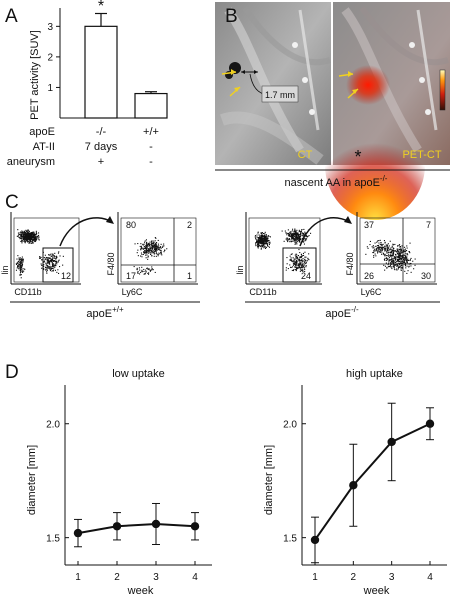 The image size is (452, 600). Describe the element at coordinates (280, 95) in the screenshot. I see `panel-b-measure: 1.7 mm` at that location.